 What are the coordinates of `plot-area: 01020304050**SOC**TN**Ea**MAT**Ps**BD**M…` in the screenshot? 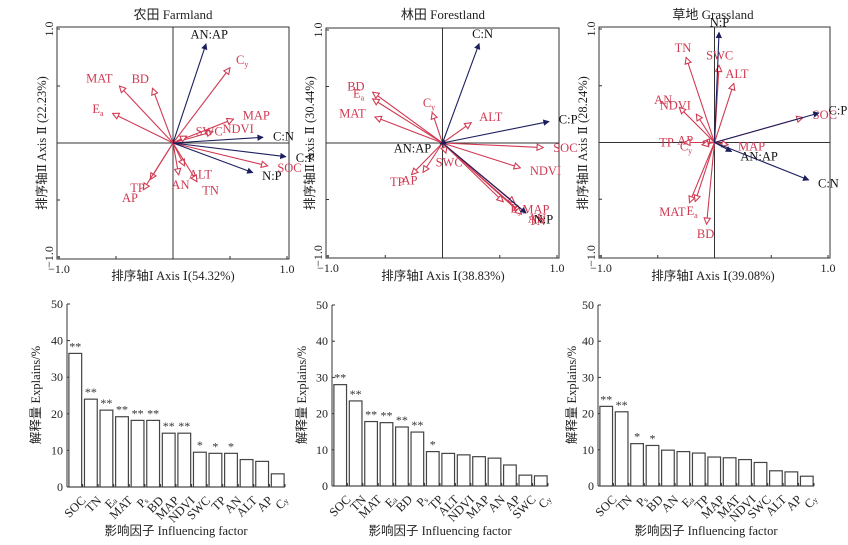 It's located at (171, 411).